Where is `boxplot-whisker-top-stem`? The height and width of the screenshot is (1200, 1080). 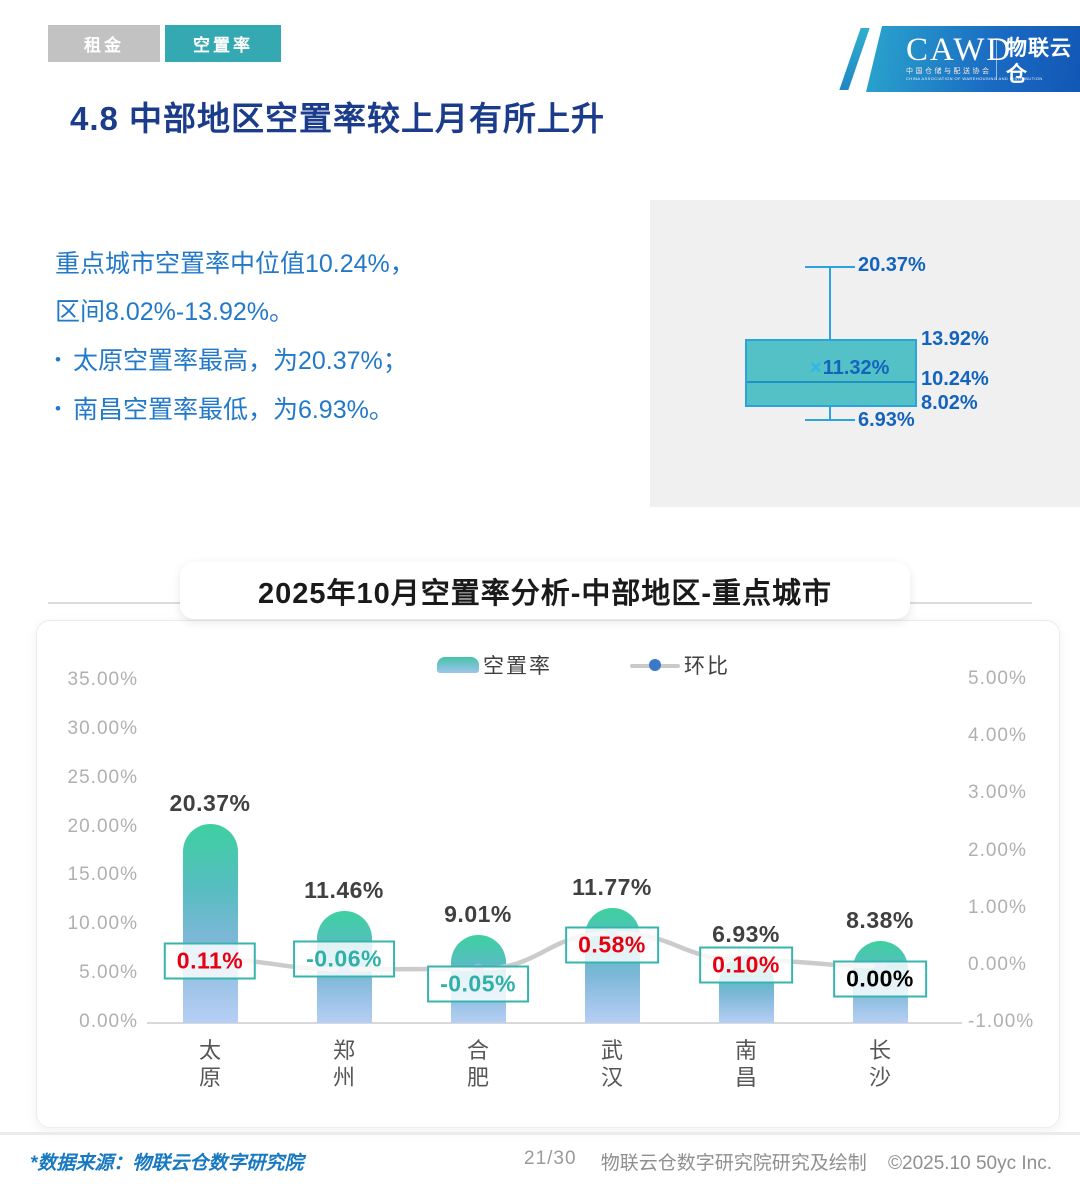
boxplot-whisker-top-stem is located at coordinates (830, 302).